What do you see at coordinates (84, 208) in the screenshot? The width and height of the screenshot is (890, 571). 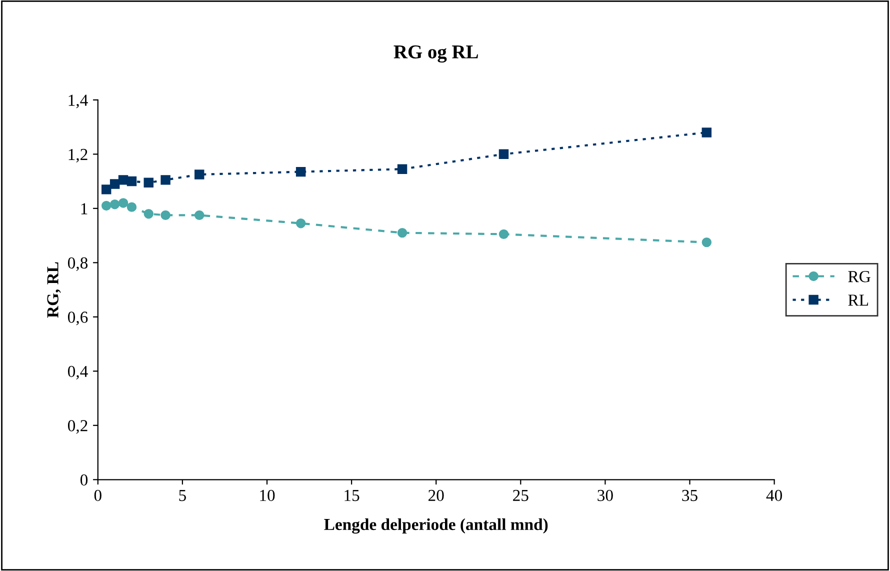 I see `y-tick-label: 1` at bounding box center [84, 208].